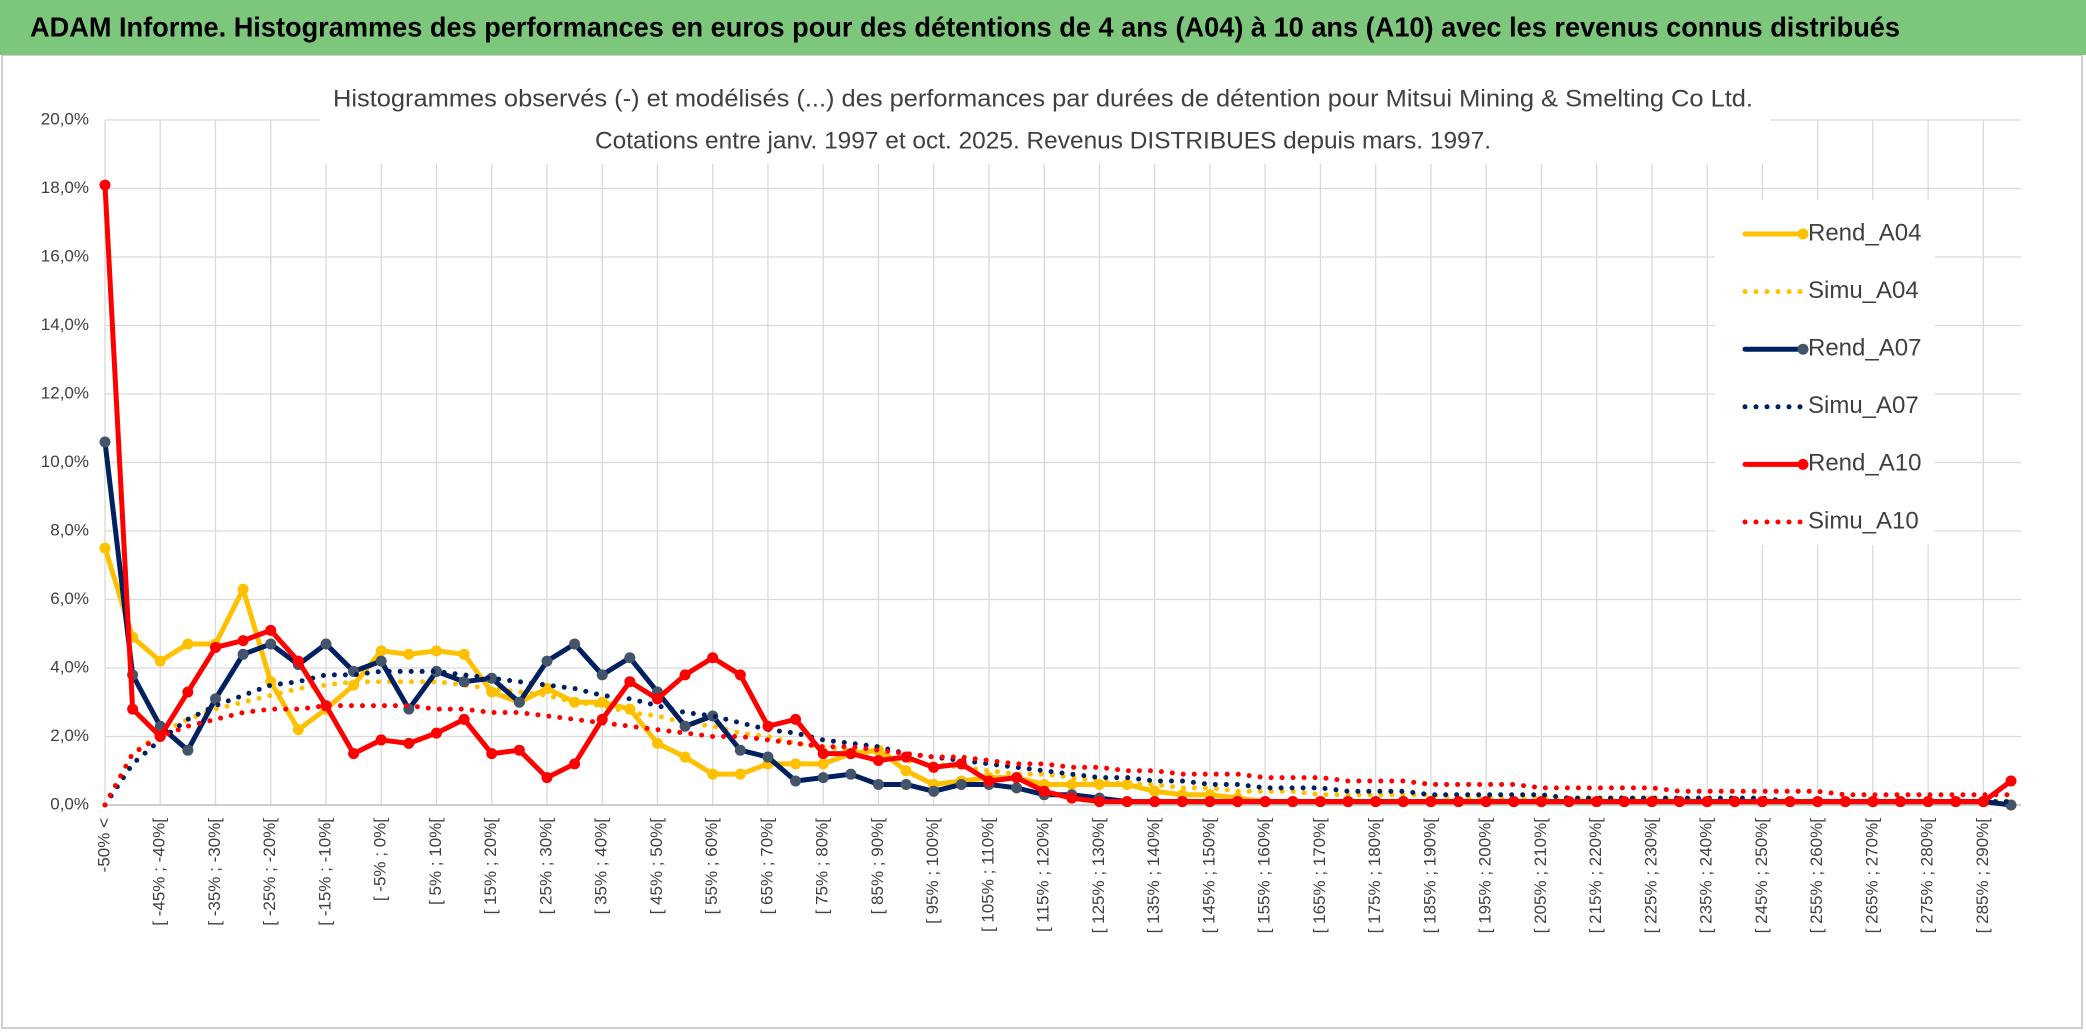 The width and height of the screenshot is (2086, 1033). What do you see at coordinates (103, 845) in the screenshot?
I see `x-tick-label: -50% <` at bounding box center [103, 845].